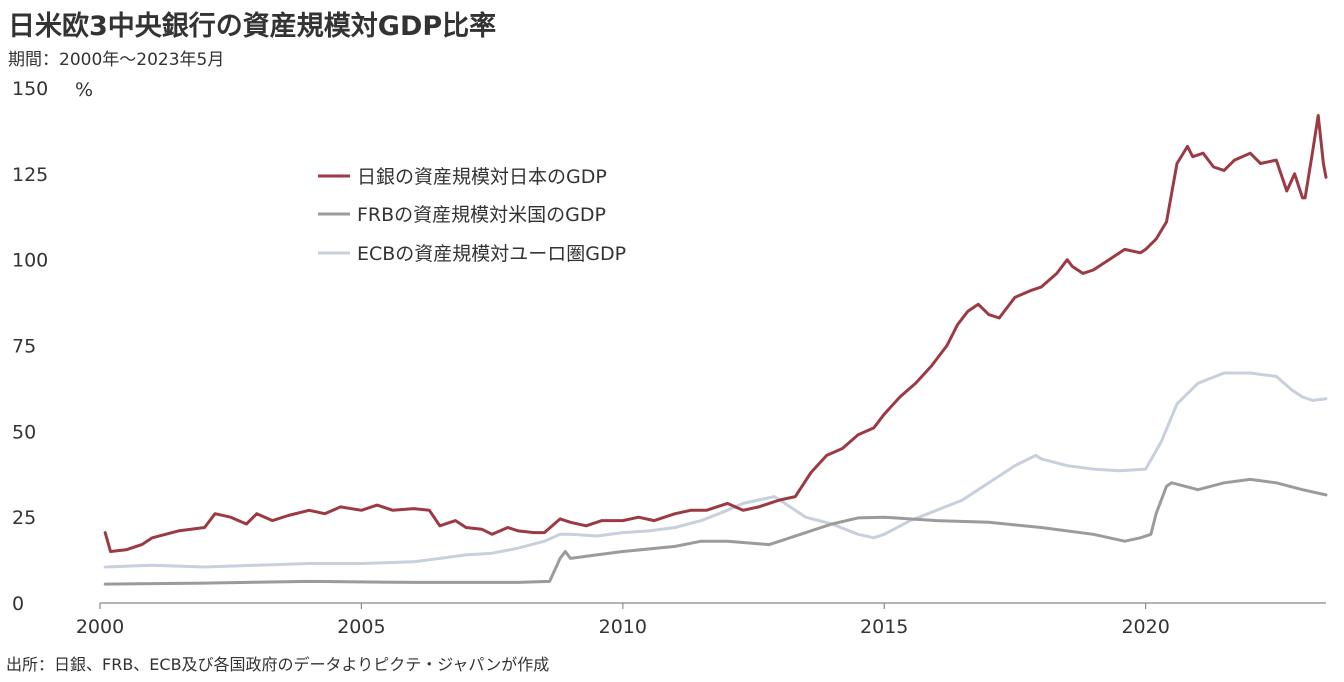 Image resolution: width=1344 pixels, height=682 pixels. What do you see at coordinates (884, 627) in the screenshot?
I see `x-tick-label: 2015` at bounding box center [884, 627].